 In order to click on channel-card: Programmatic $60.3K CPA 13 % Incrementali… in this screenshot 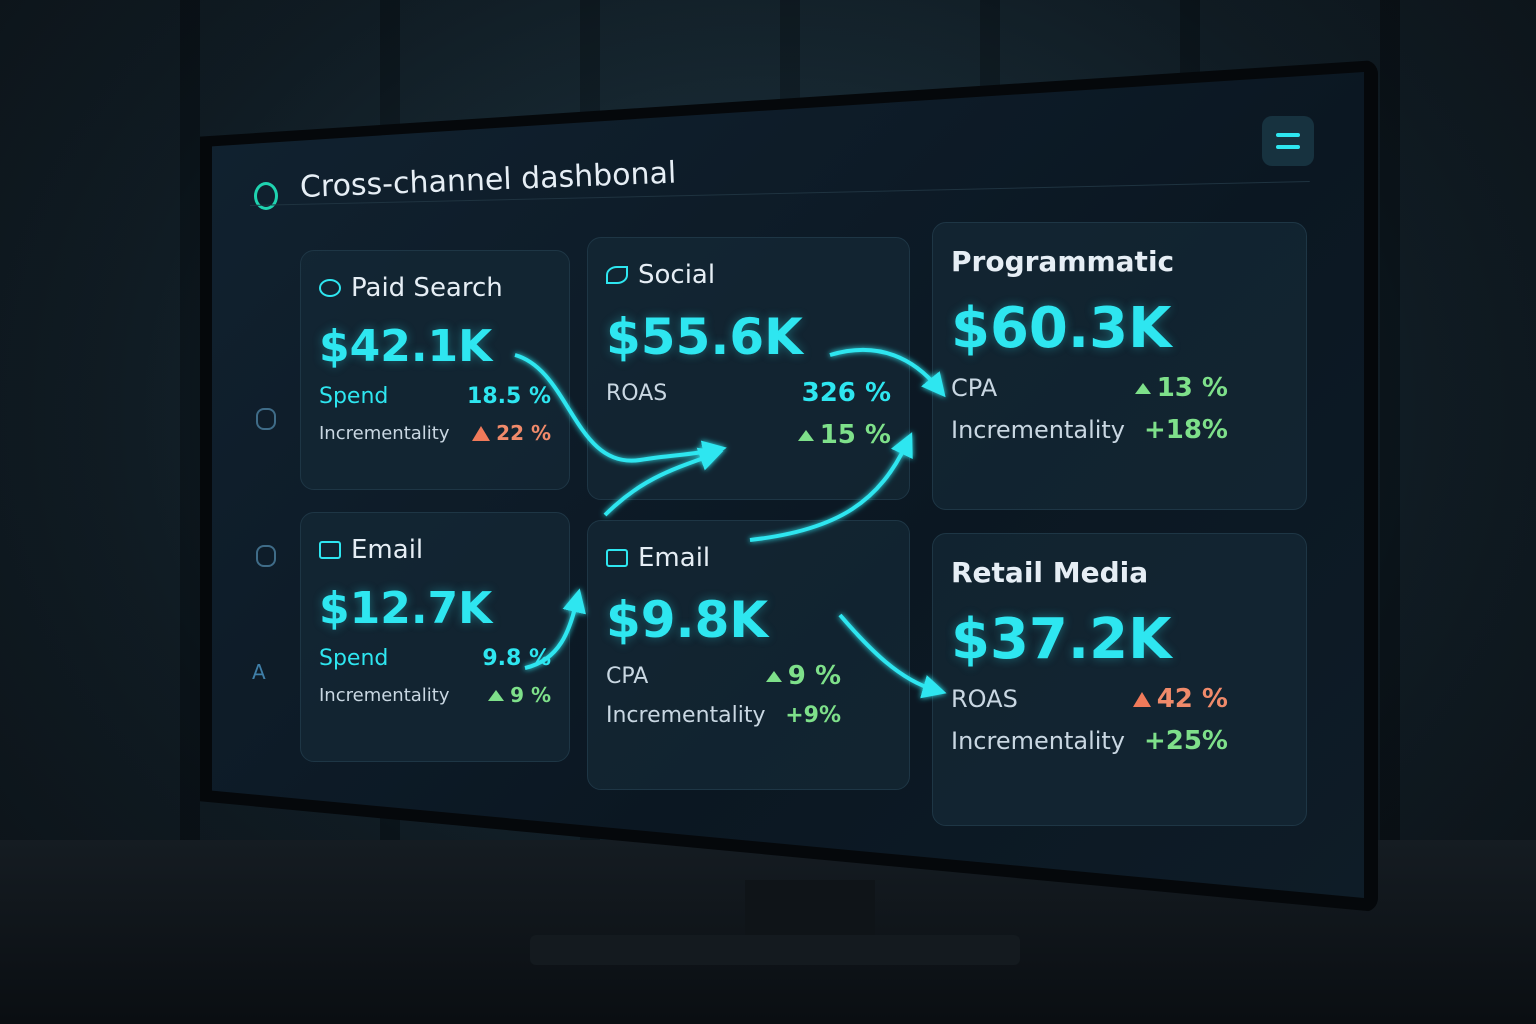, I will do `click(1119, 366)`.